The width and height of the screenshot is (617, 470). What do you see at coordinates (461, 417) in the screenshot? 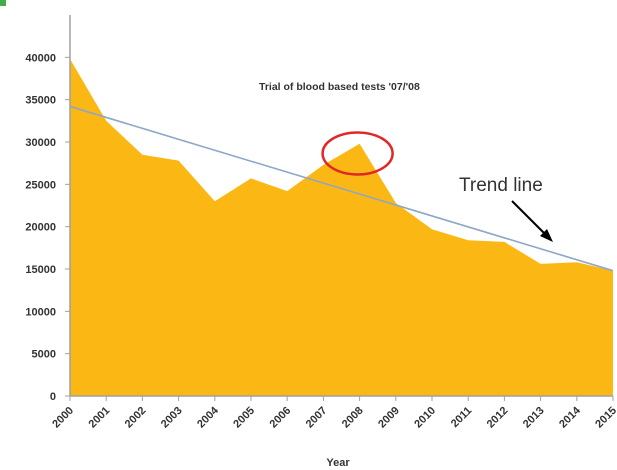
I see `x-tick-label: 2011` at bounding box center [461, 417].